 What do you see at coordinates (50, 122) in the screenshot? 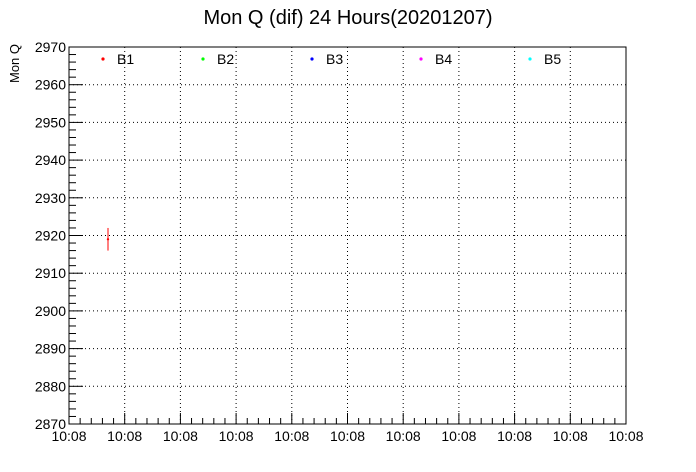
I see `y-tick-label: 2950` at bounding box center [50, 122].